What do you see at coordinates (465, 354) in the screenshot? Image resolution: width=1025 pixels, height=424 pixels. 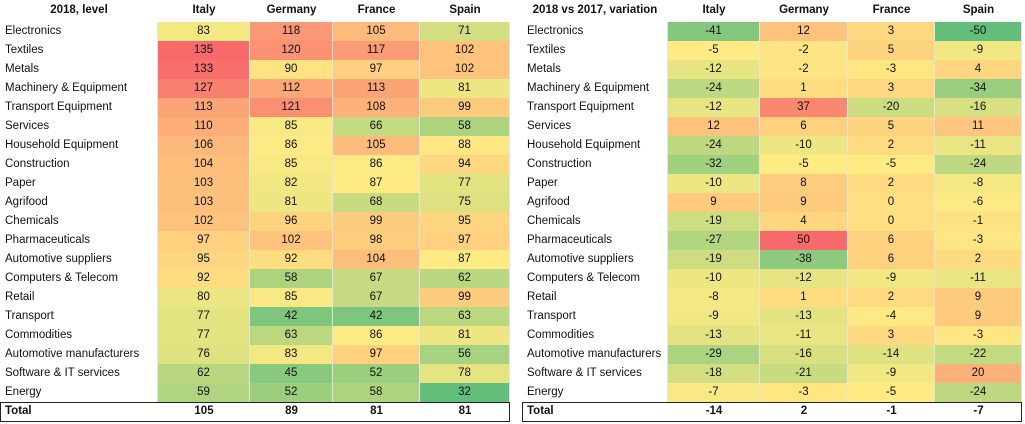 I see `value-cell: 56` at bounding box center [465, 354].